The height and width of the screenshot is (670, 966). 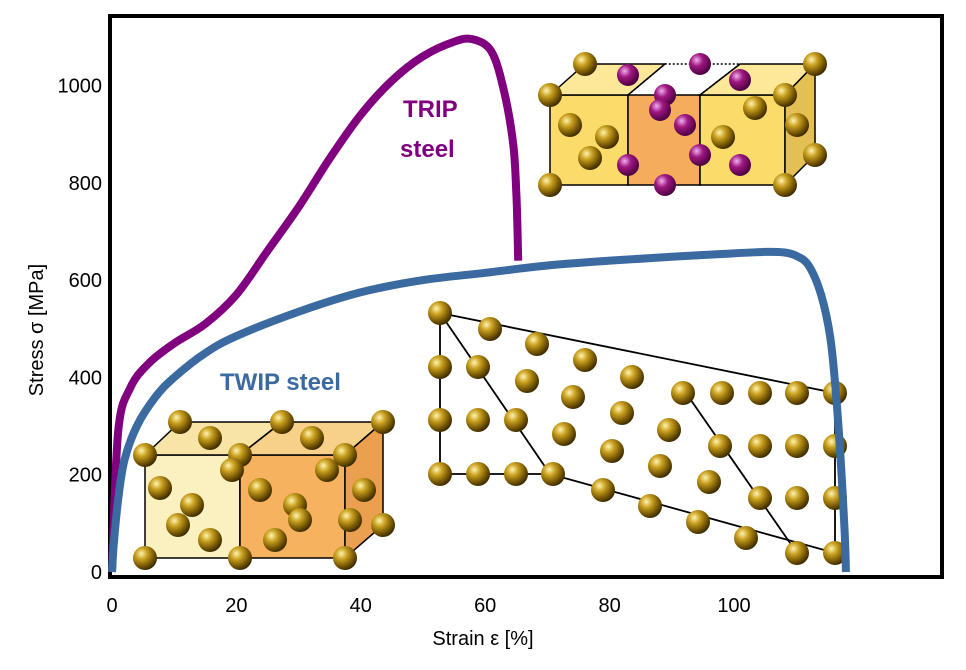 What do you see at coordinates (80, 87) in the screenshot?
I see `y-tick-label: 1000` at bounding box center [80, 87].